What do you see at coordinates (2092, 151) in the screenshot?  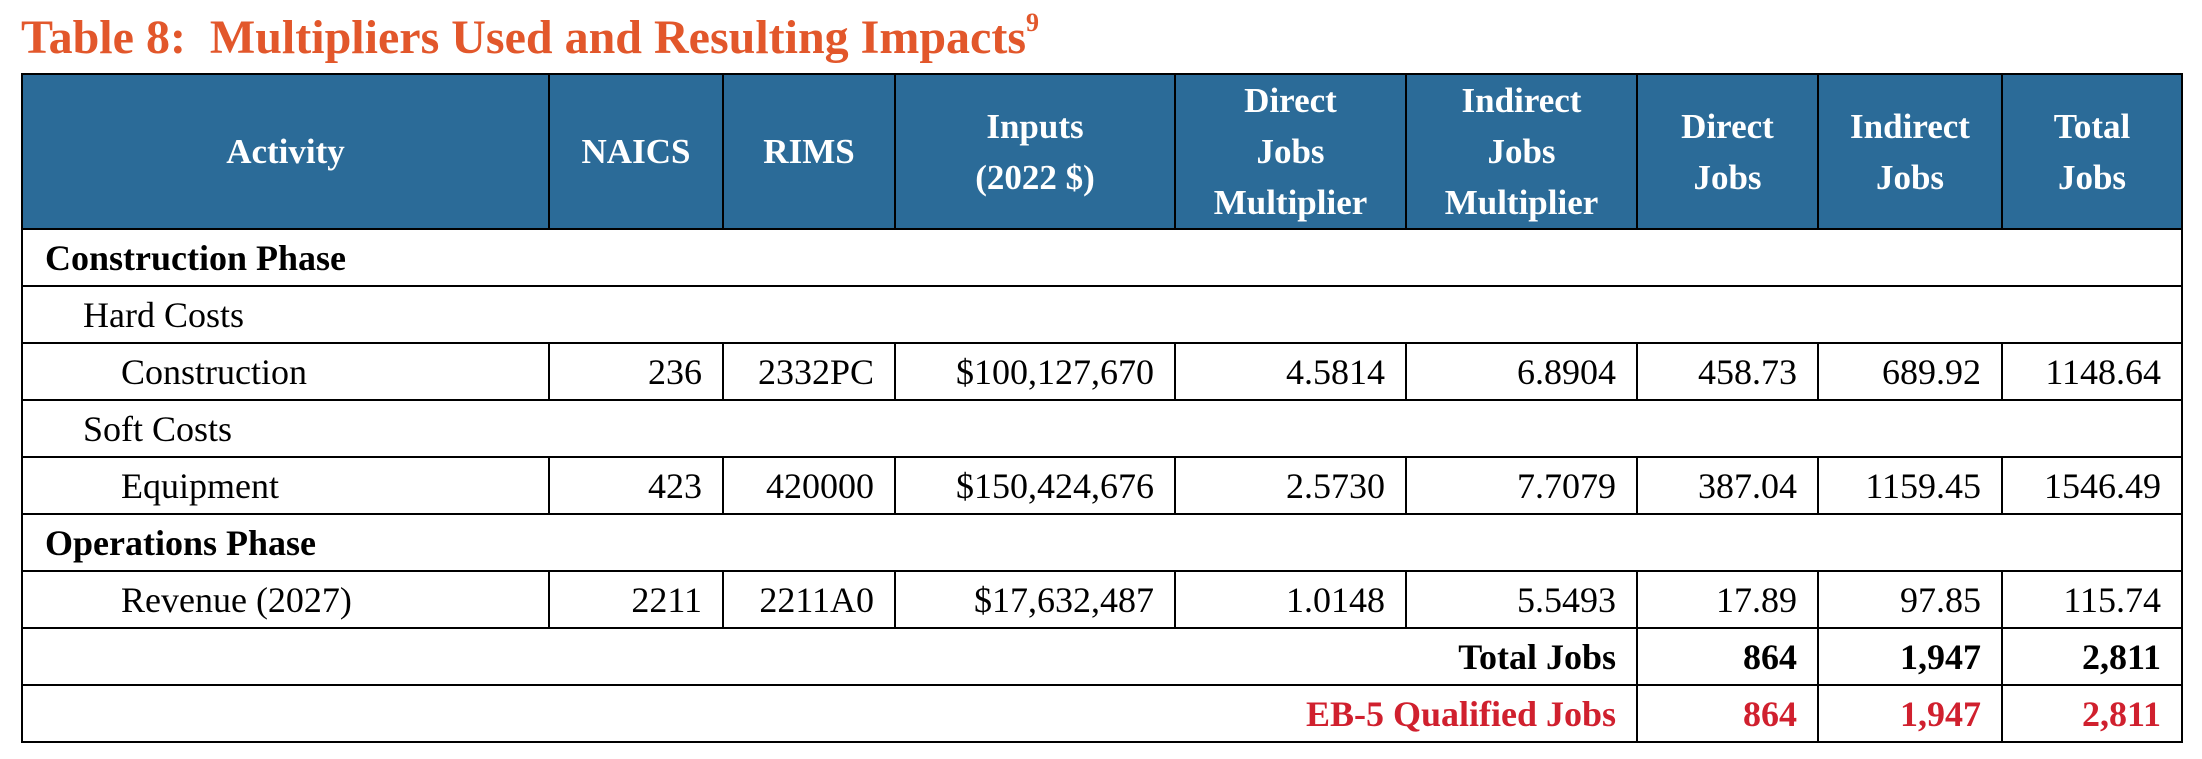 I see `column-header: Total Jobs` at bounding box center [2092, 151].